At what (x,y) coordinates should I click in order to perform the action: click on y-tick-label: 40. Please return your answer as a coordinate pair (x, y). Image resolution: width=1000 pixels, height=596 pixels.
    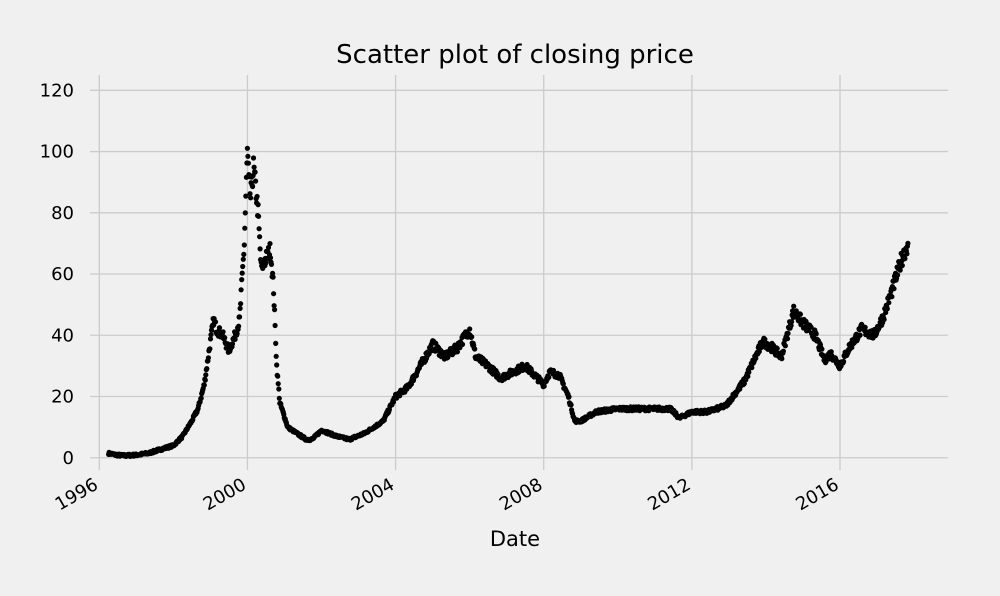
    Looking at the image, I should click on (62, 335).